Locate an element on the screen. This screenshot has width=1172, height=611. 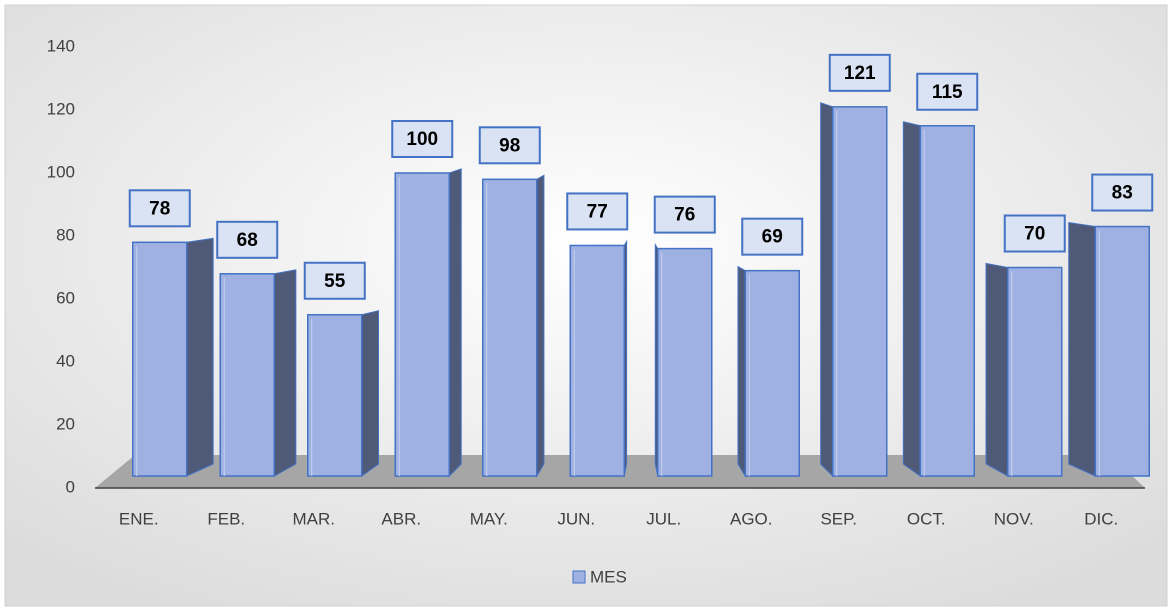
bar-group: 100 is located at coordinates (426, 299).